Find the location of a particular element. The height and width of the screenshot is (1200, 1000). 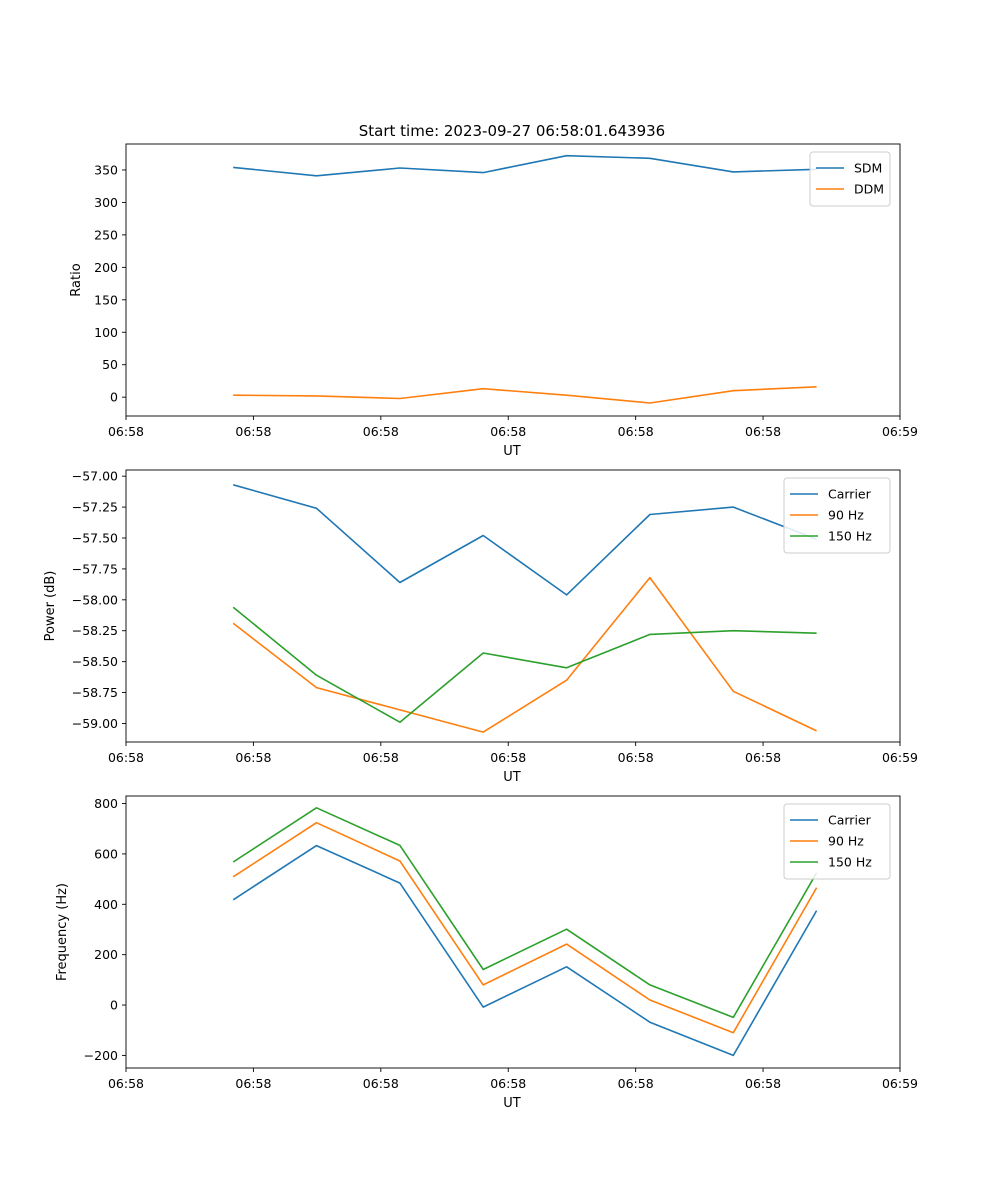

y-tick-label: −57.75 is located at coordinates (95, 568).